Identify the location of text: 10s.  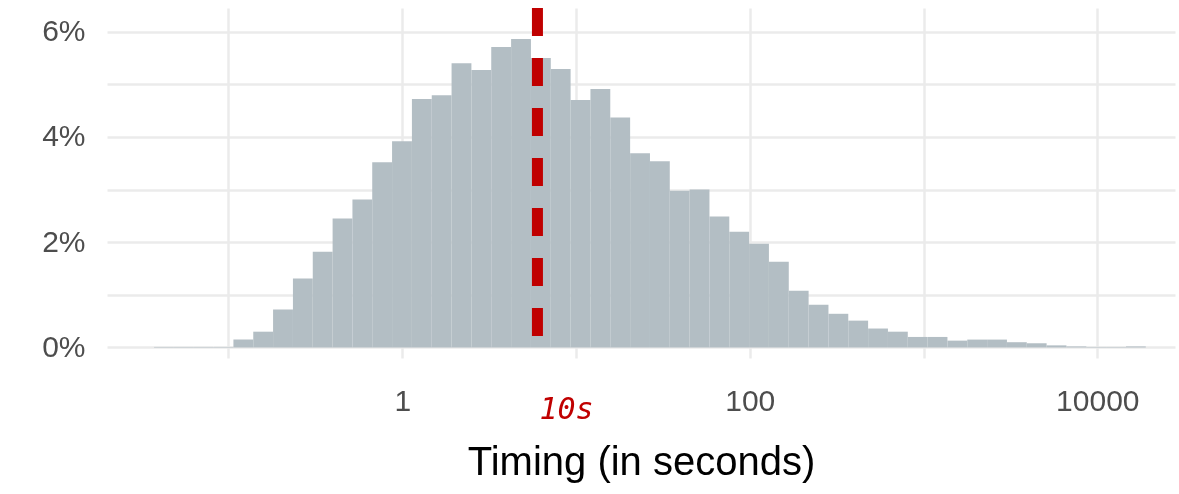
(566, 408).